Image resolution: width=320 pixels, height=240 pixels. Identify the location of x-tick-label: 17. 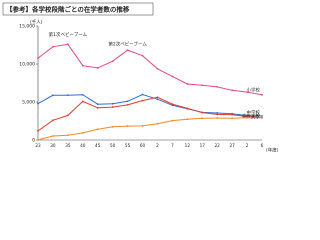
(203, 145).